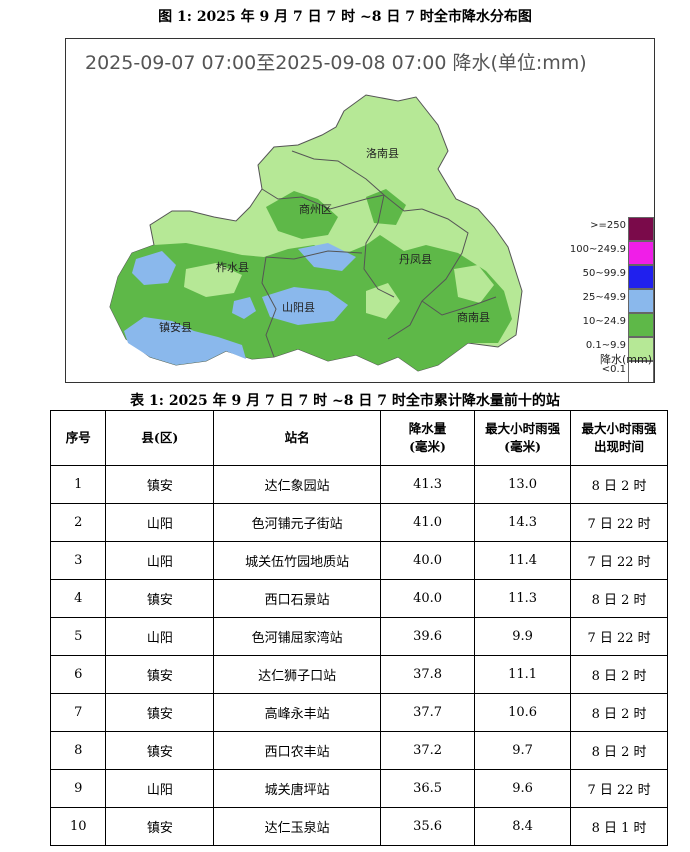 This screenshot has height=852, width=690. What do you see at coordinates (604, 321) in the screenshot?
I see `legend-label: 10~24.9` at bounding box center [604, 321].